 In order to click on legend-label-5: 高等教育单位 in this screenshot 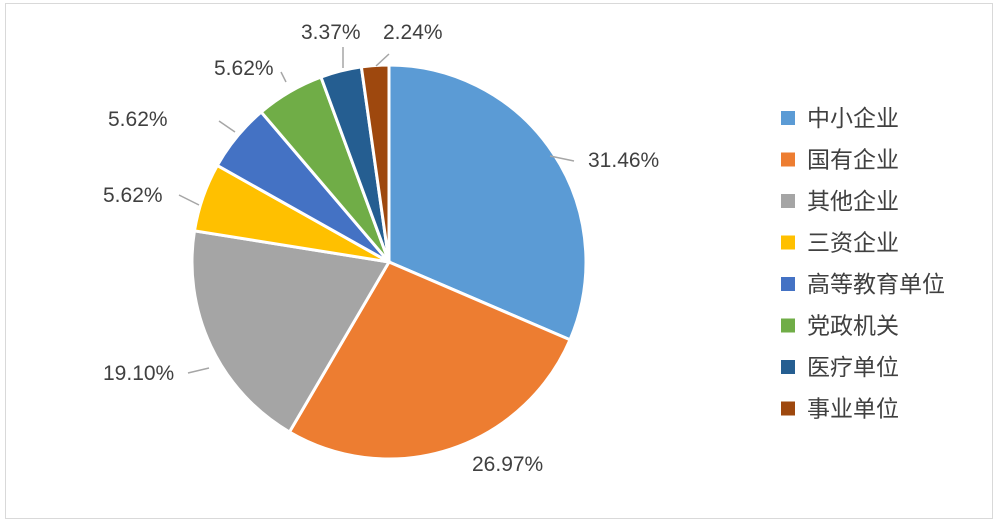, I will do `click(876, 285)`.